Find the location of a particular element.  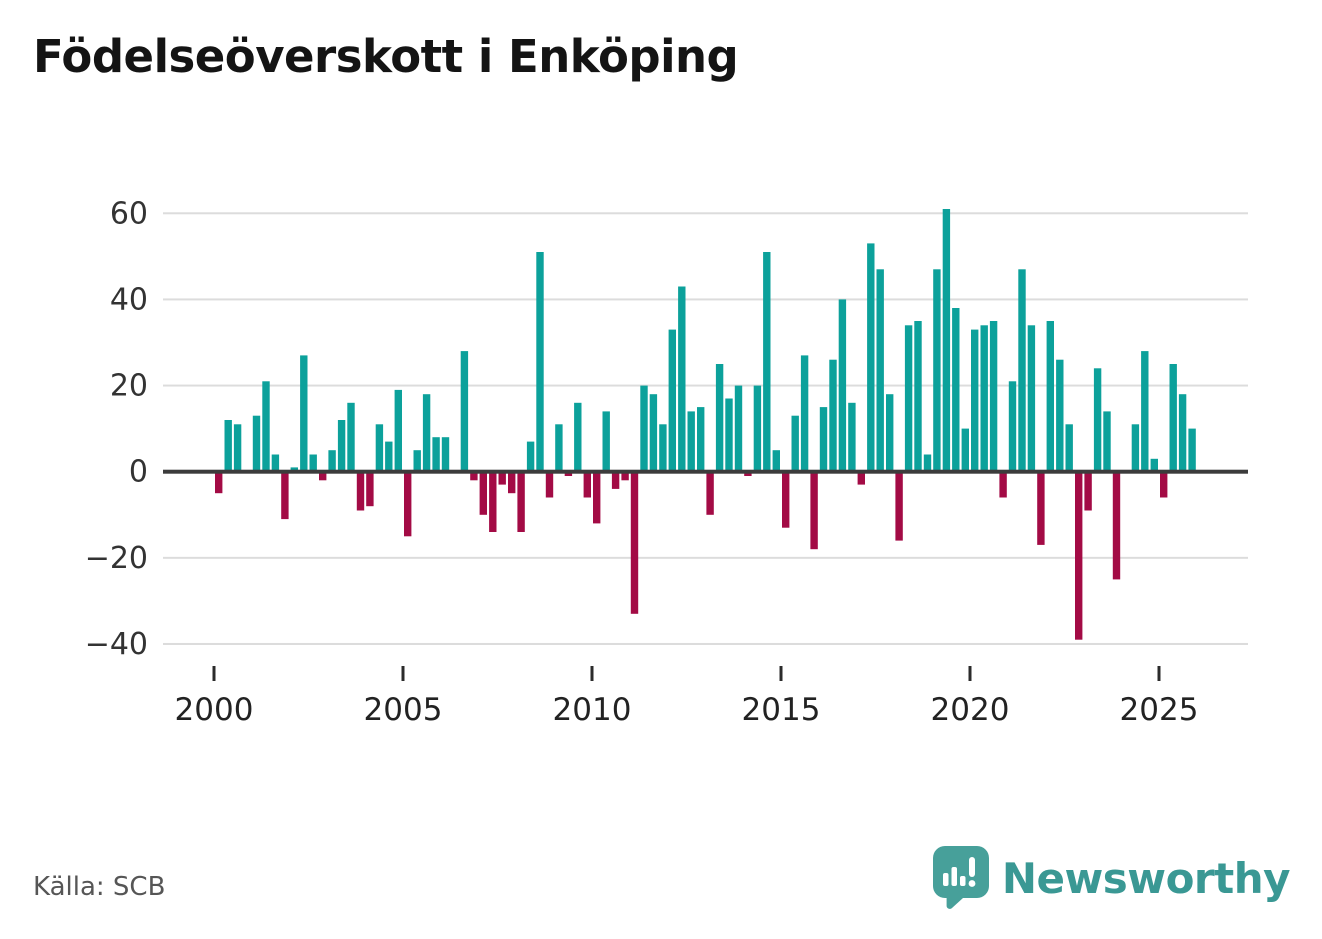

bar-2011-q4 is located at coordinates (663, 448).